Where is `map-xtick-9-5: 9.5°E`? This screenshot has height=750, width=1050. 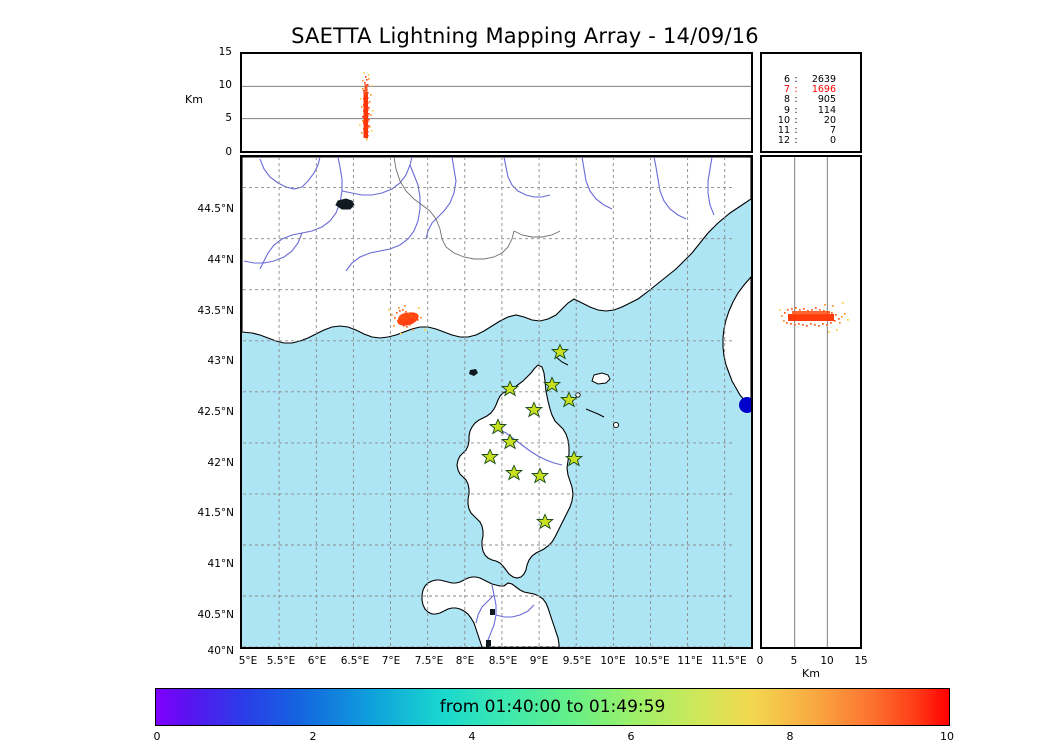
map-xtick-9-5: 9.5°E is located at coordinates (577, 661).